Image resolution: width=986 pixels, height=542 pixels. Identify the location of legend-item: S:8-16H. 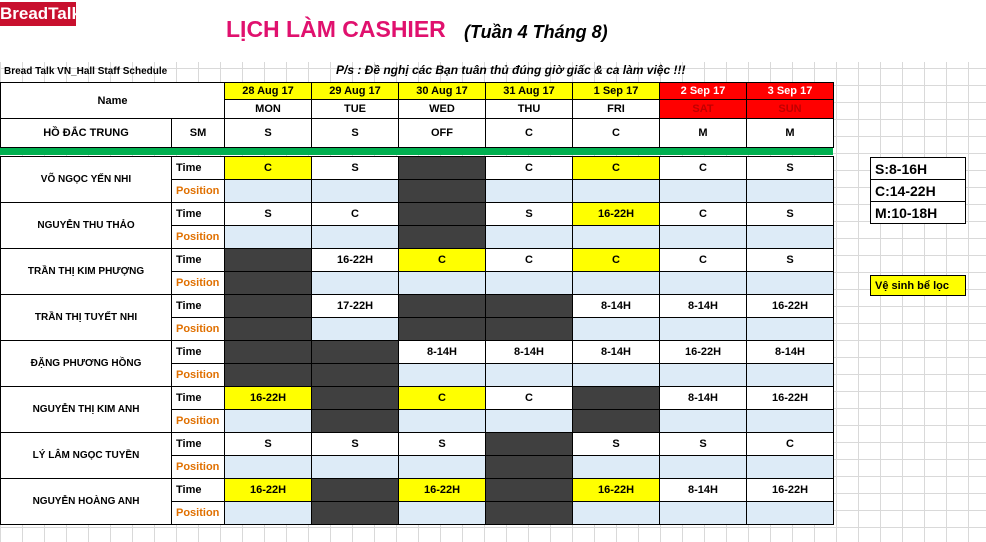
(918, 168).